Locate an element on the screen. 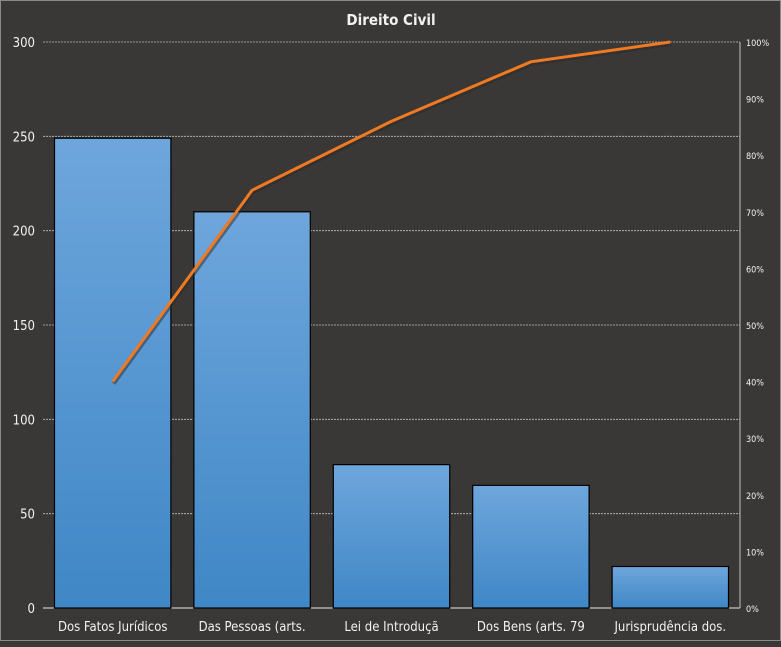 This screenshot has width=781, height=647. x-tick-label: Das Pessoas (arts. is located at coordinates (252, 627).